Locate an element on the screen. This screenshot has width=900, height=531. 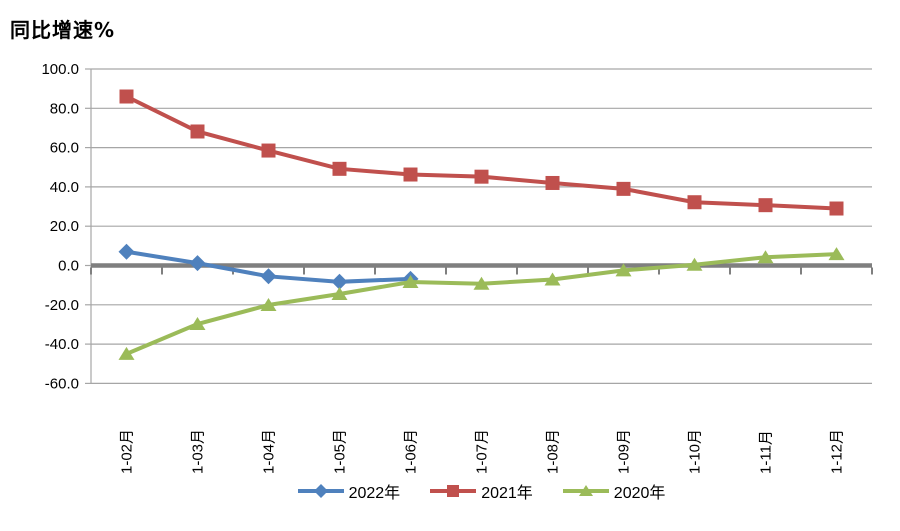
x-axis-tick-label: 1-06月 is located at coordinates (411, 451).